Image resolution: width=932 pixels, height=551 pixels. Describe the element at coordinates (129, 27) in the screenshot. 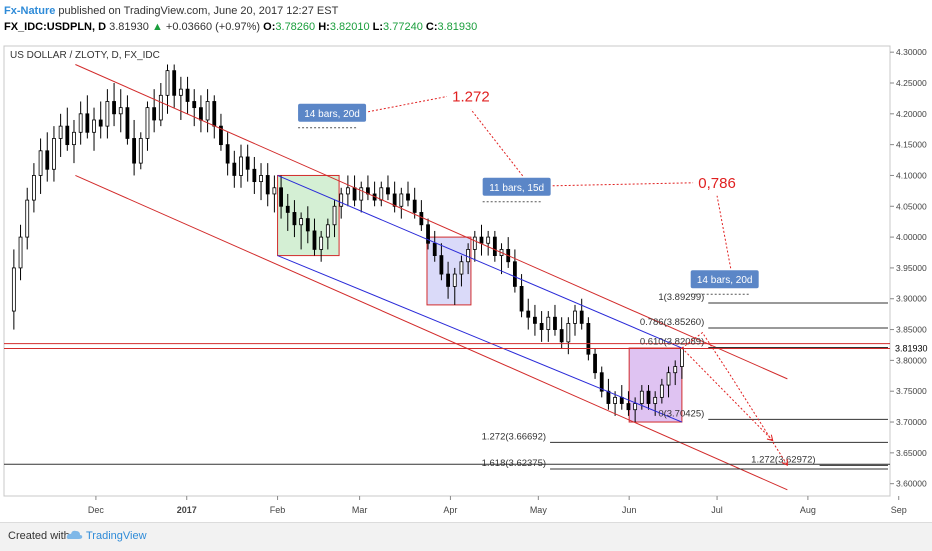

I see `last-price: 3.81930` at that location.